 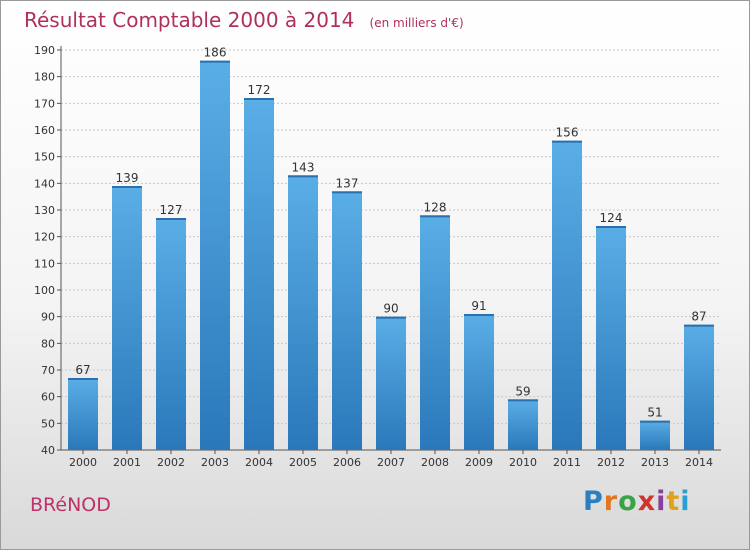 I want to click on y-tick-label: 120, so click(x=44, y=237).